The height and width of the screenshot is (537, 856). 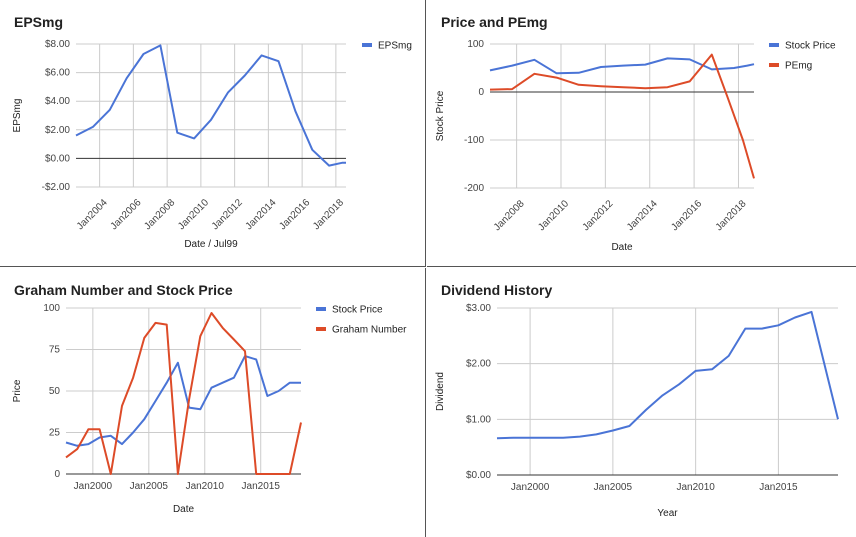 I want to click on y-tick-label: 75, so click(x=55, y=350).